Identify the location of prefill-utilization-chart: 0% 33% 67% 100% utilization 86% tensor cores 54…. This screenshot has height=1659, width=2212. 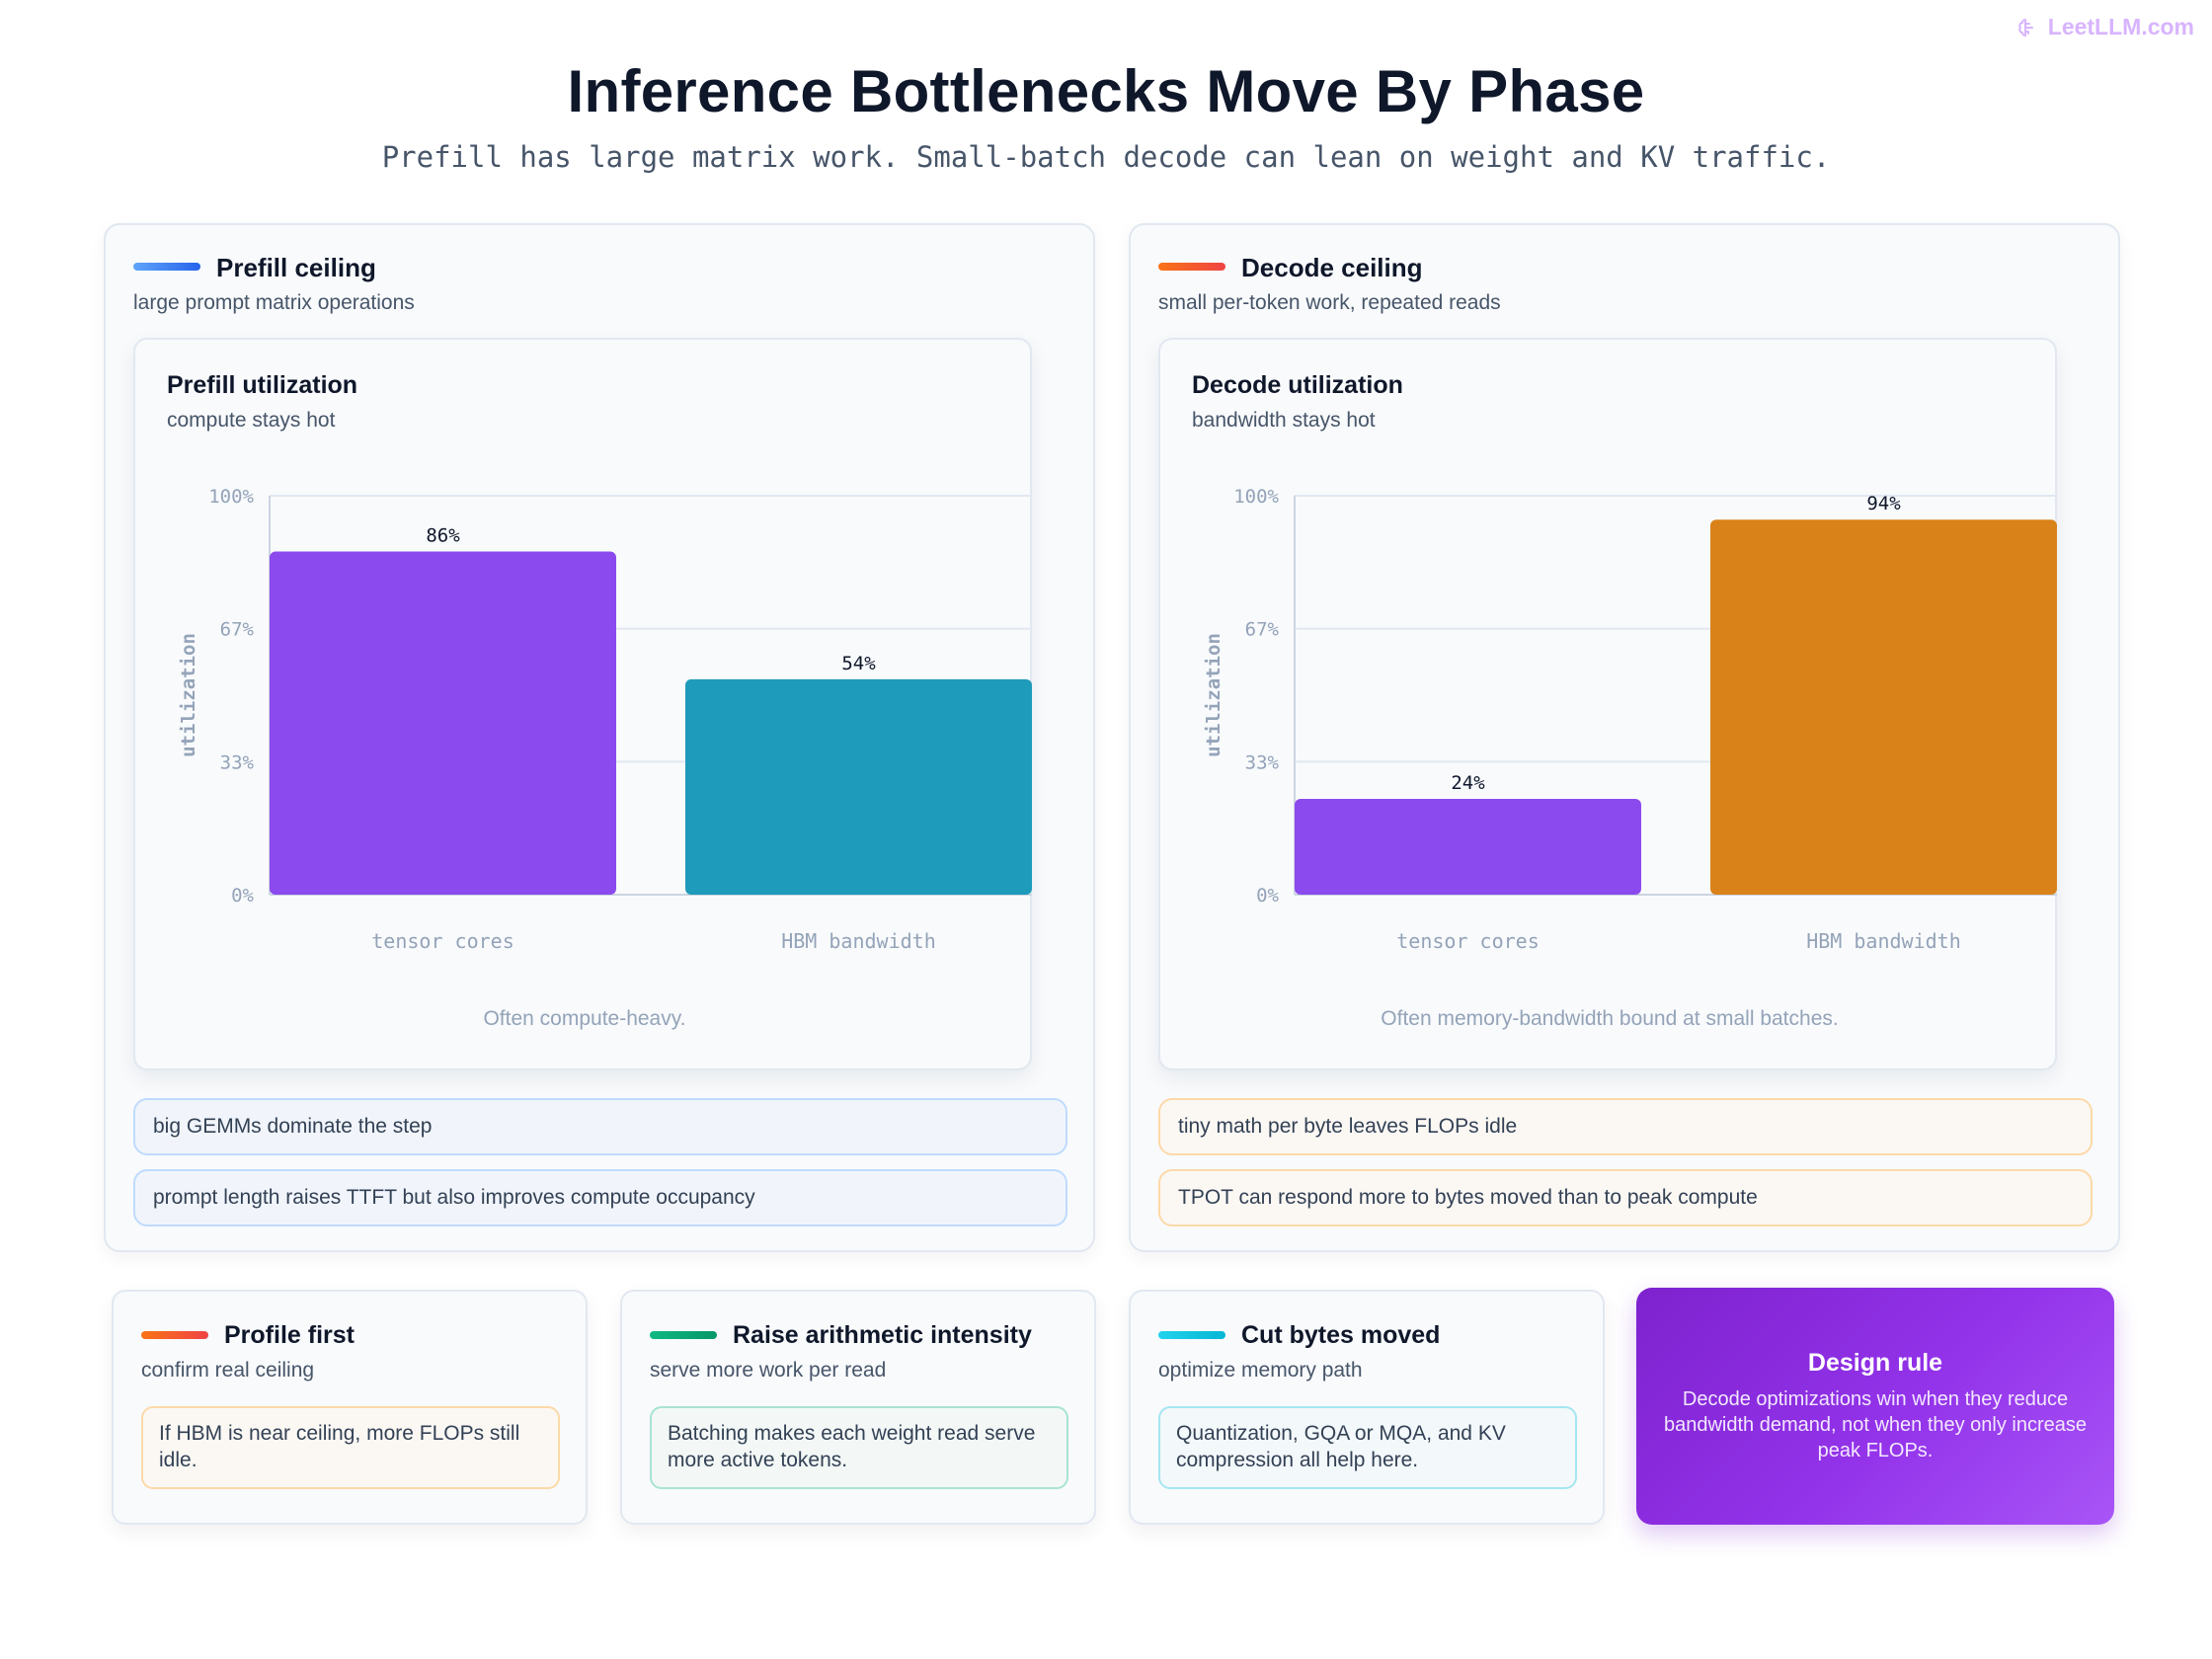
(605, 720).